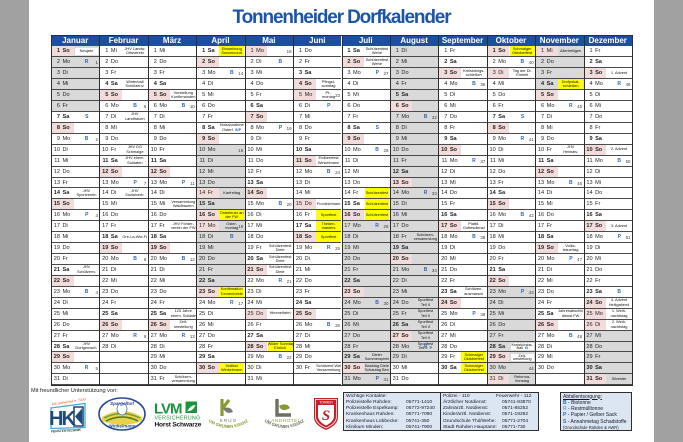 The height and width of the screenshot is (442, 683). I want to click on svg-text: TONNEN, so click(326, 403).